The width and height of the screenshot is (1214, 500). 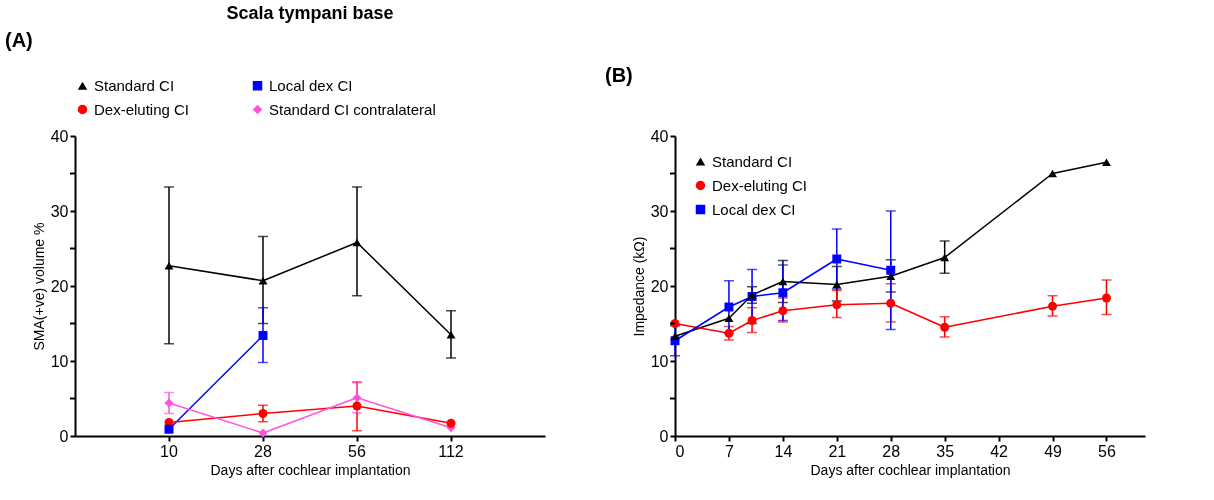 I want to click on x-tick-label: 10, so click(x=169, y=451).